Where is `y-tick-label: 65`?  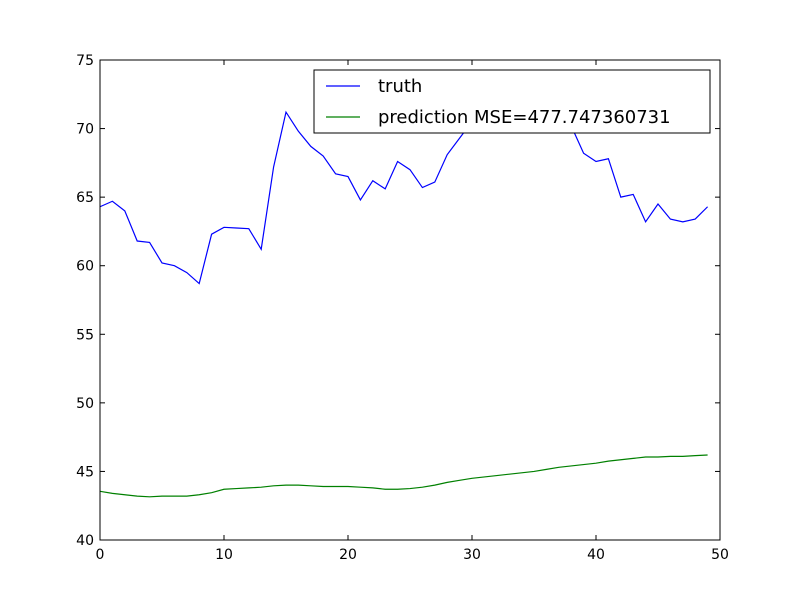 y-tick-label: 65 is located at coordinates (85, 198).